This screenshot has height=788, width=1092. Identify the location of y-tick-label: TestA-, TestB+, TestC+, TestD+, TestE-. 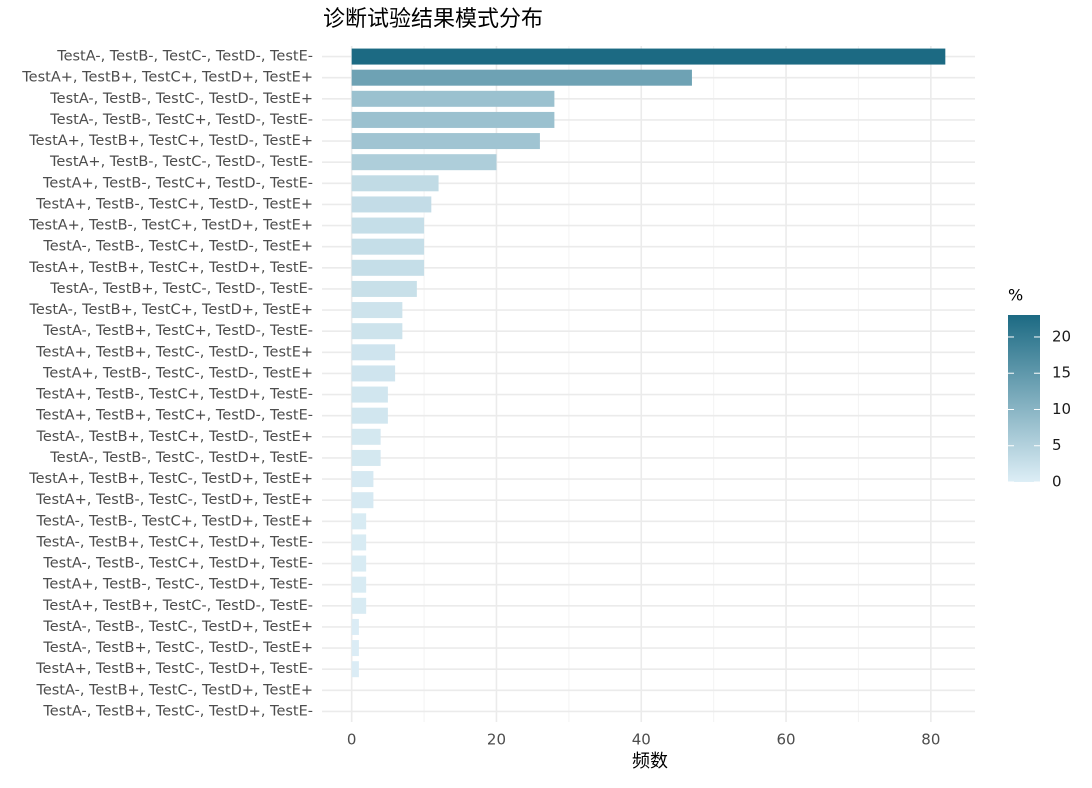
(174, 542).